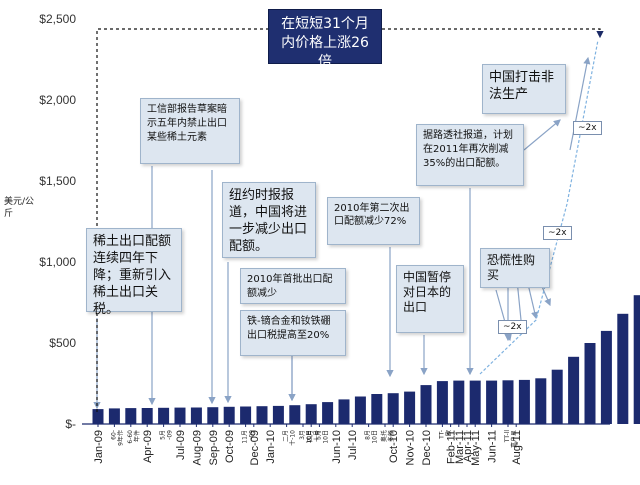 This screenshot has height=485, width=640. I want to click on x-tick-label: 5月10日, so click(322, 437).